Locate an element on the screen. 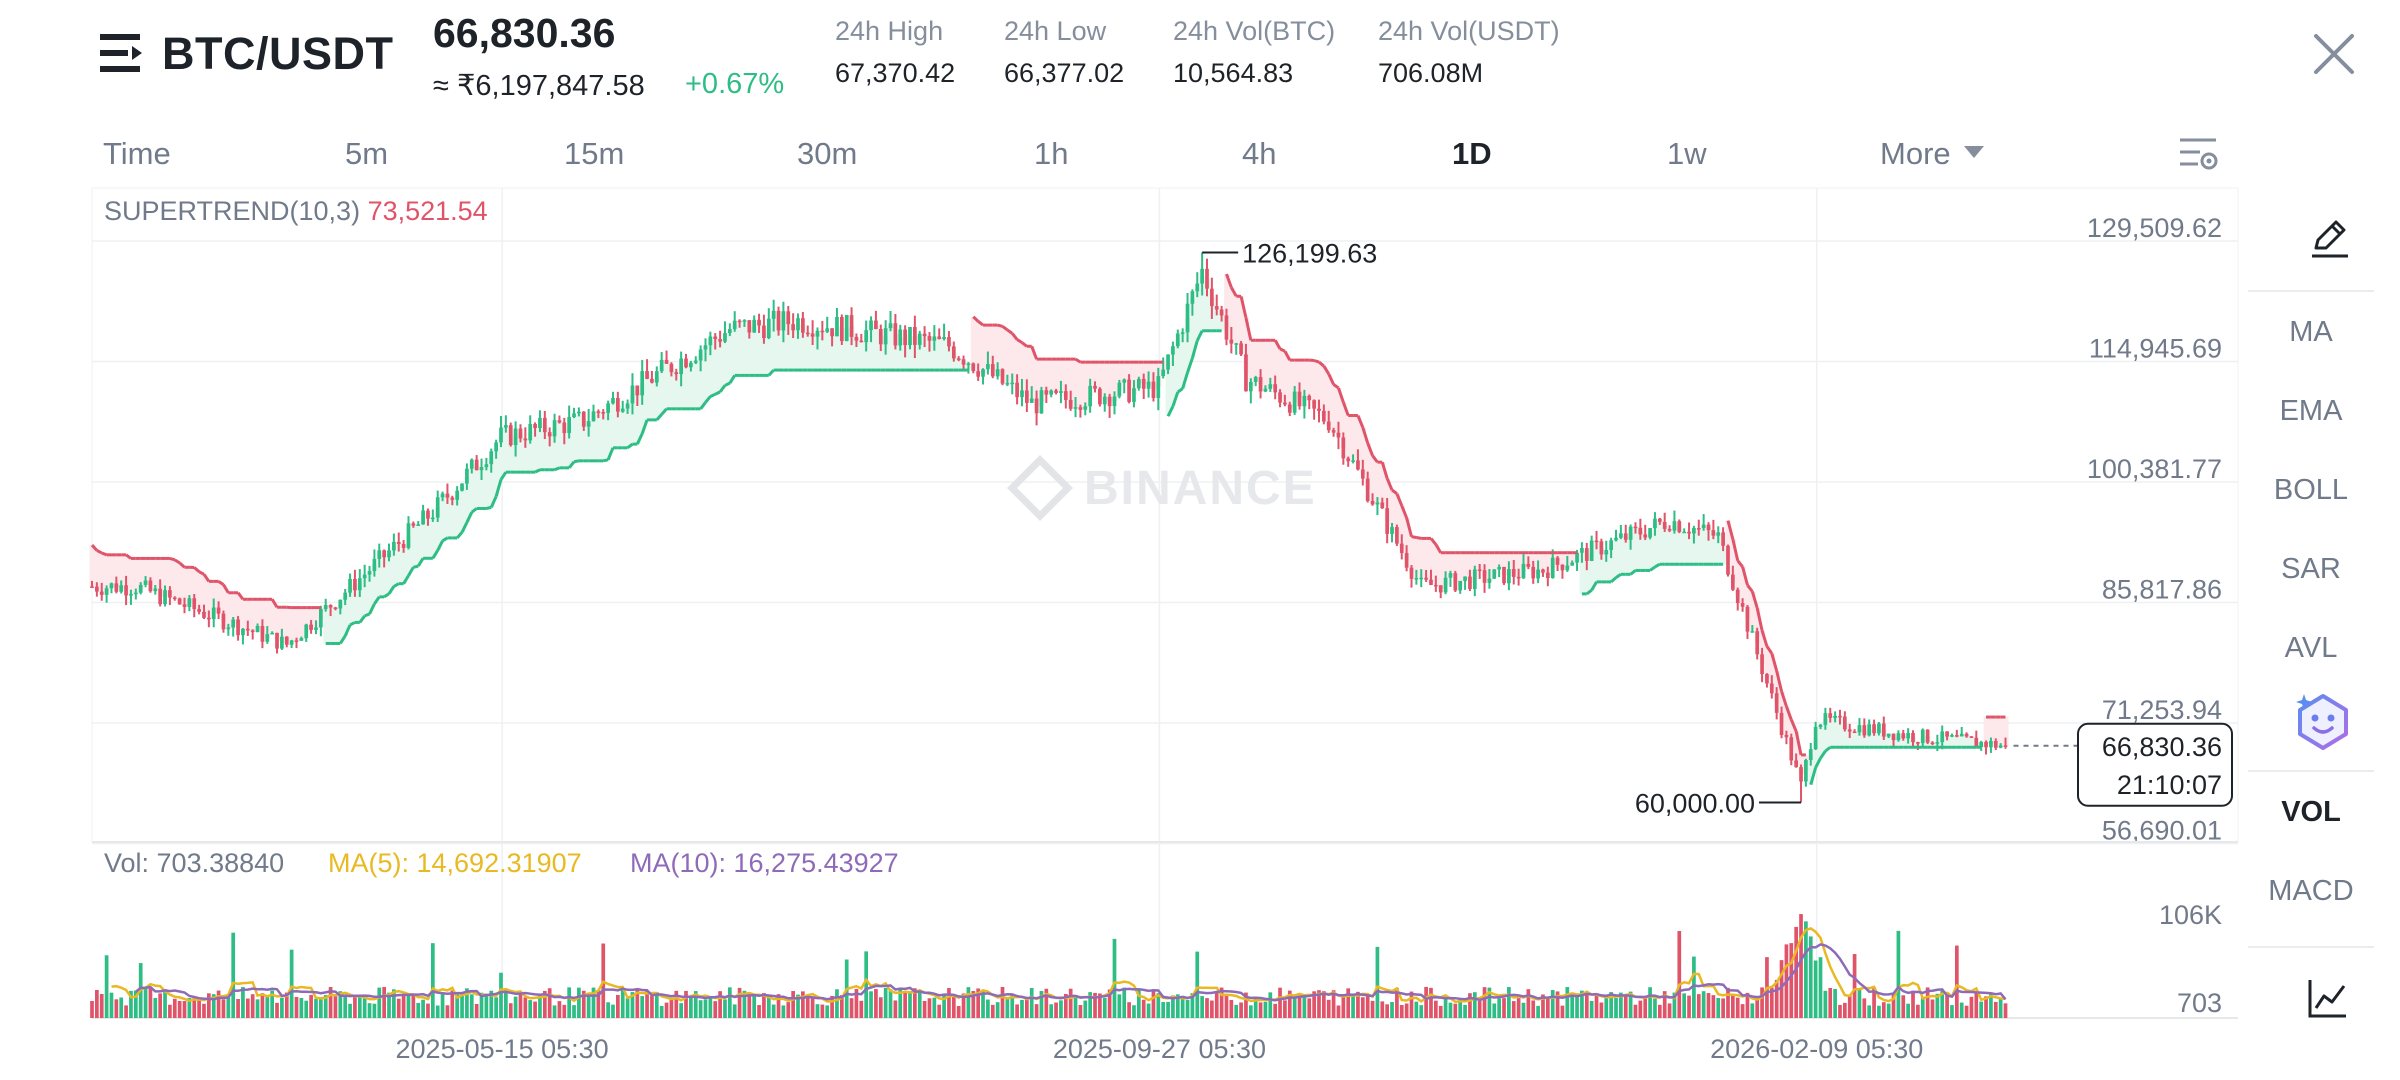 This screenshot has width=2400, height=1080. indicator-sar: SAR is located at coordinates (2311, 569).